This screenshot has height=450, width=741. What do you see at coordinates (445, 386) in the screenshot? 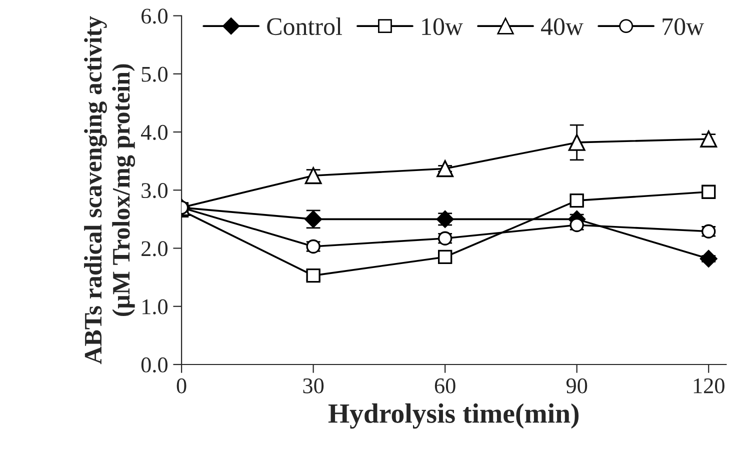
I see `x-tick-label: 60` at bounding box center [445, 386].